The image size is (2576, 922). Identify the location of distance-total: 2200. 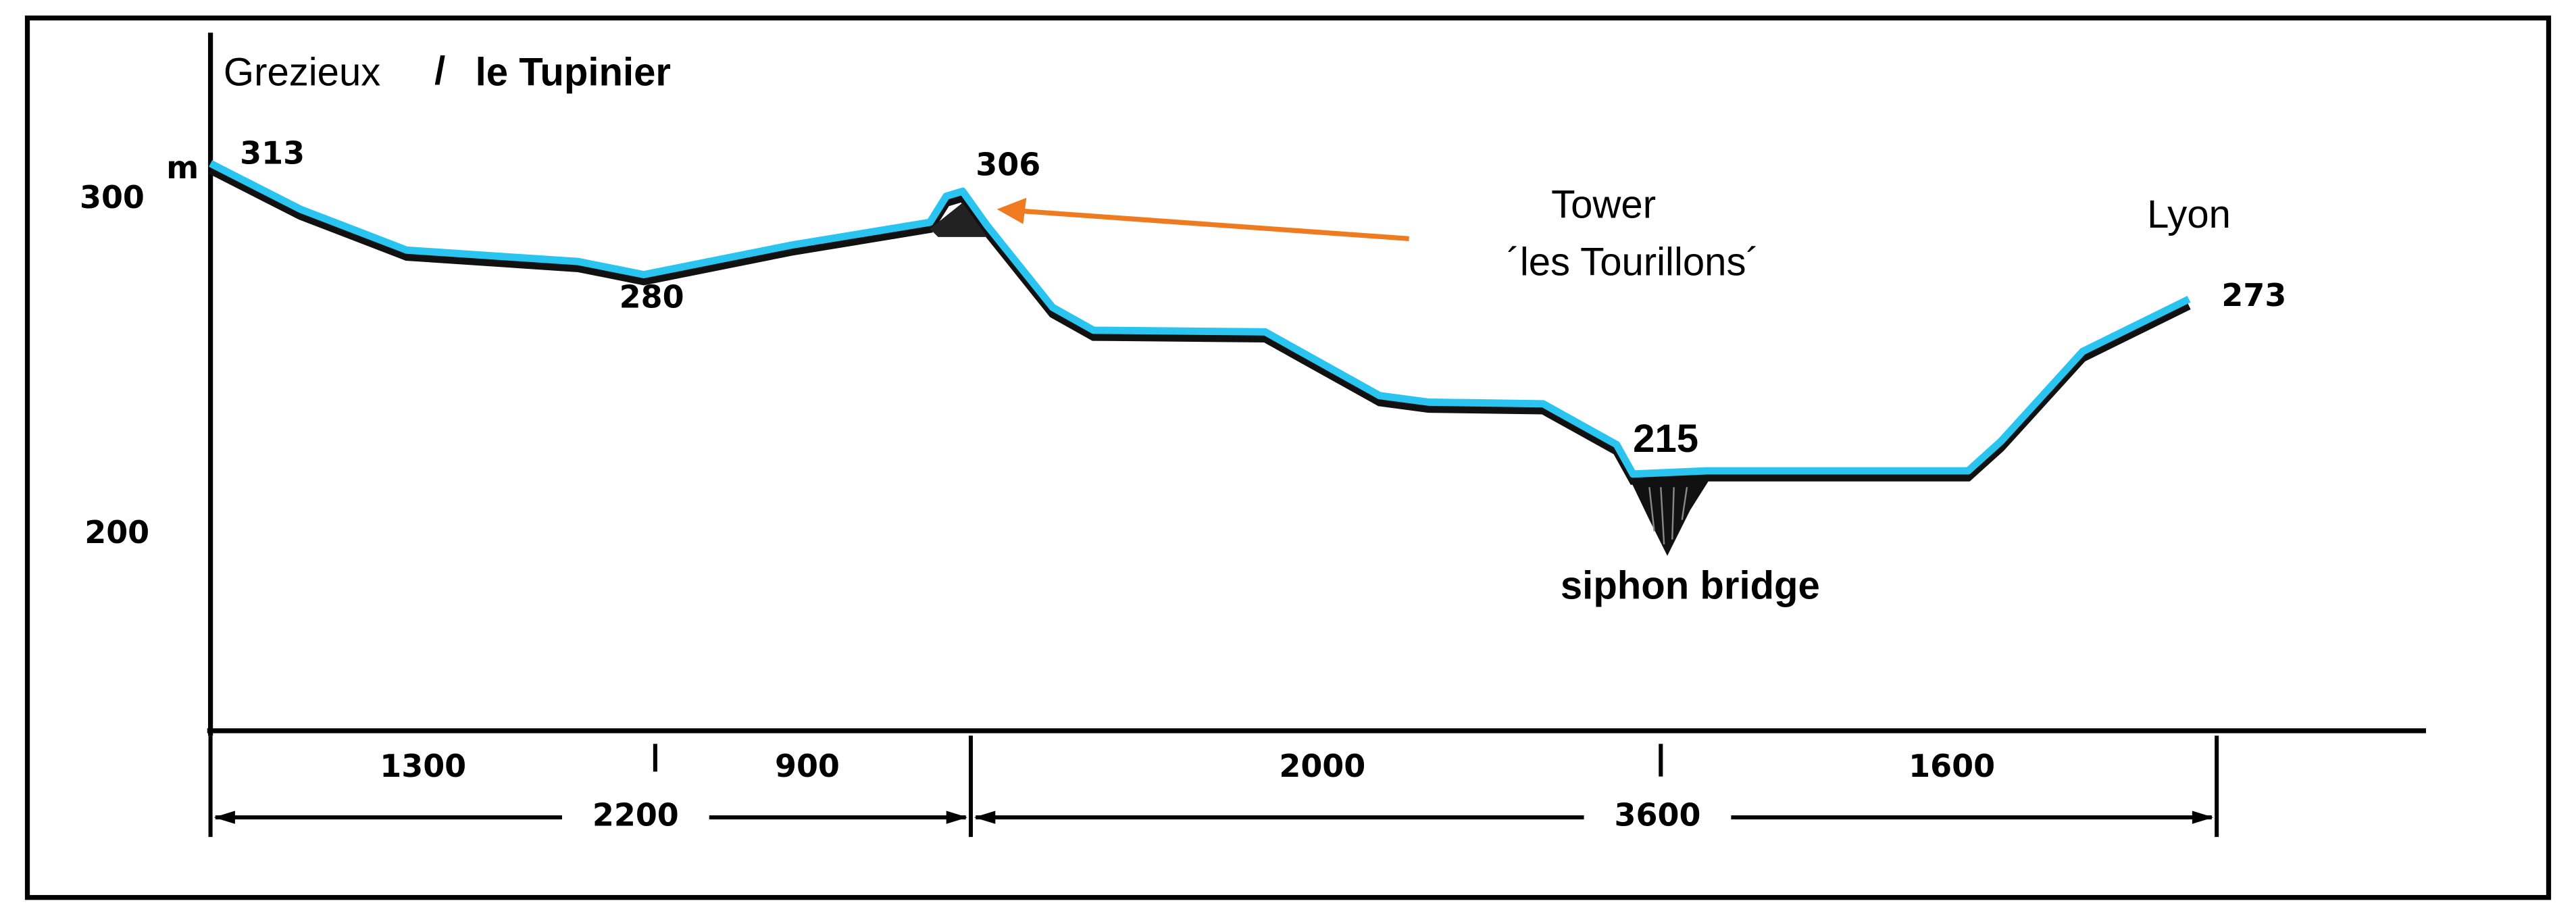
(635, 815).